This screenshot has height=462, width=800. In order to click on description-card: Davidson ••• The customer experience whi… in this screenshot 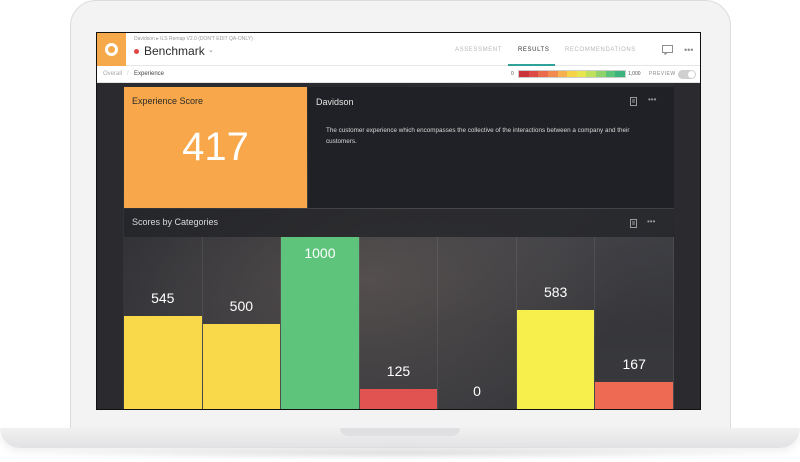, I will do `click(491, 147)`.